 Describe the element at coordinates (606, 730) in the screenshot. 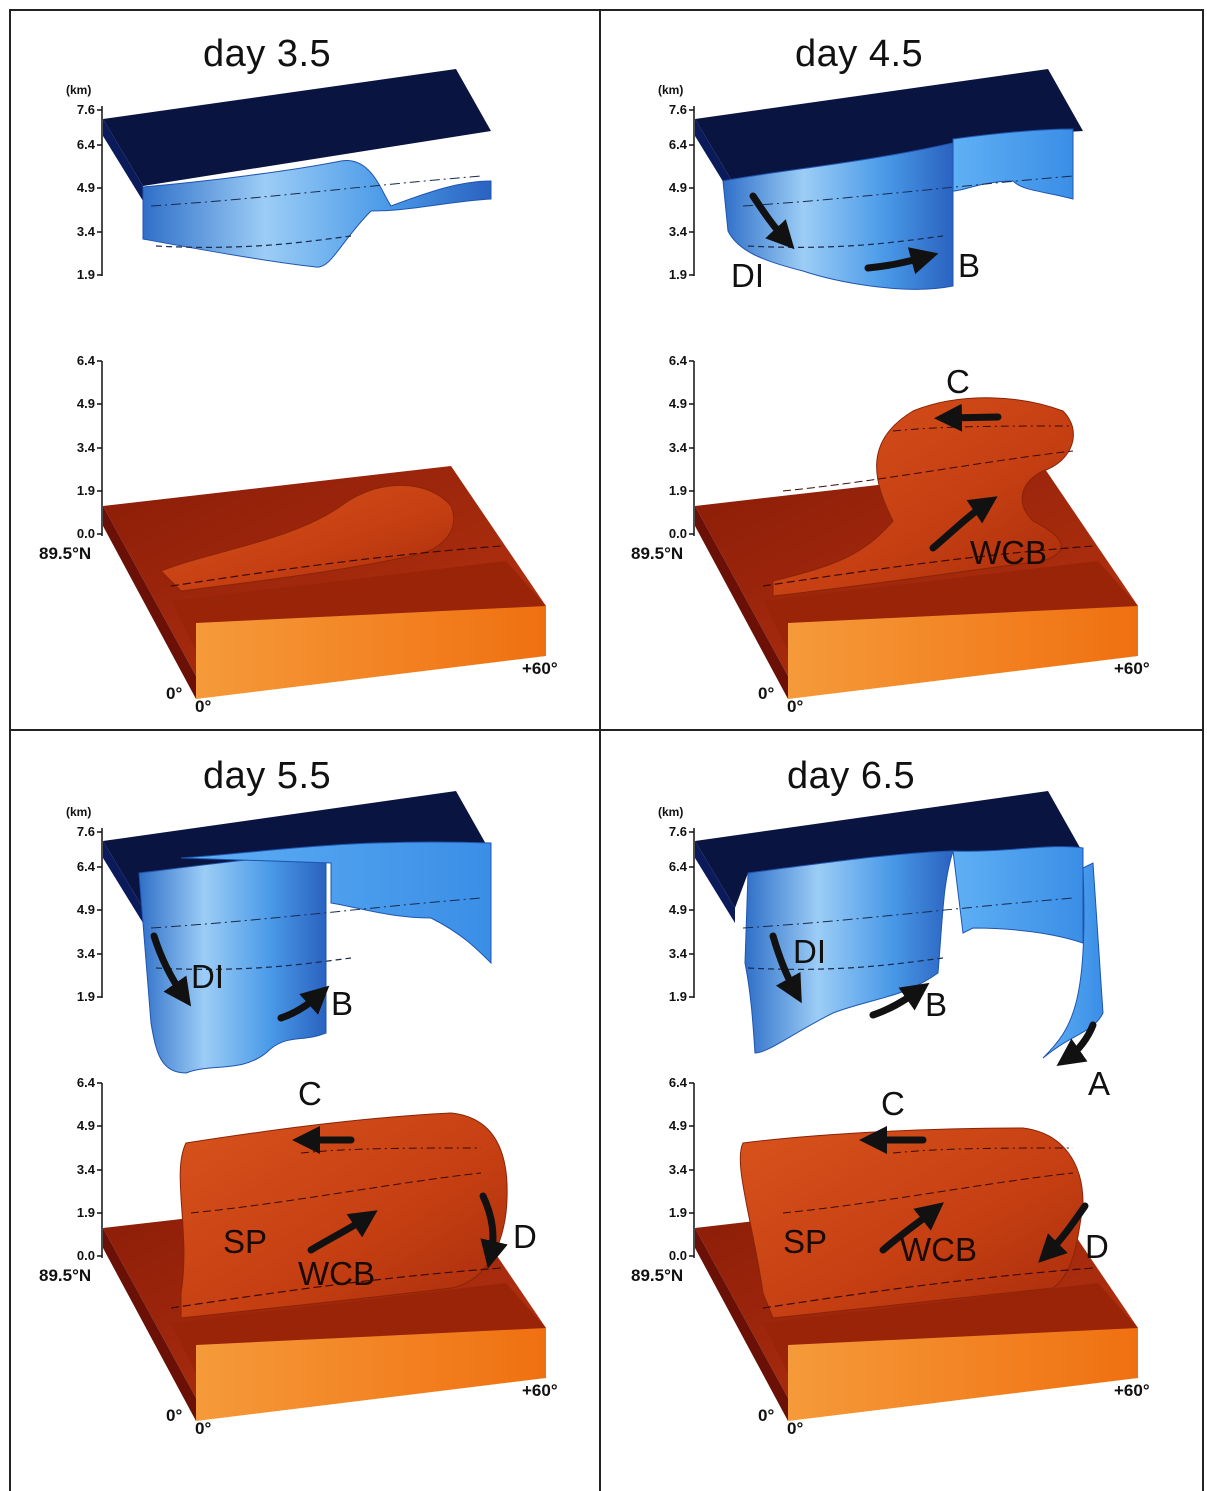

I see `panel-divider-horizontal` at that location.